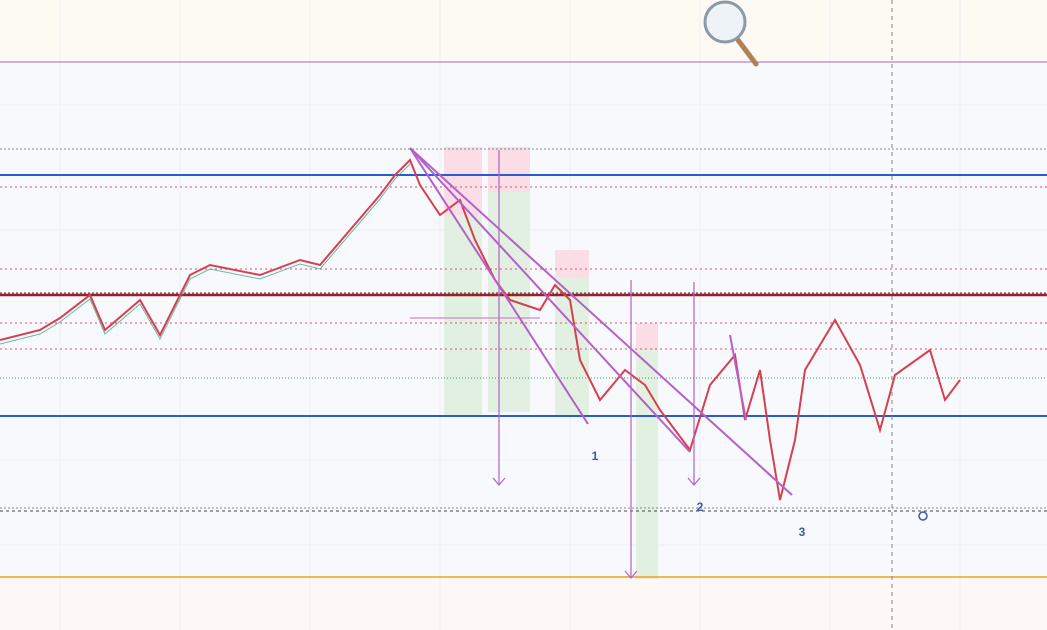  What do you see at coordinates (595, 456) in the screenshot?
I see `wave-label: 1` at bounding box center [595, 456].